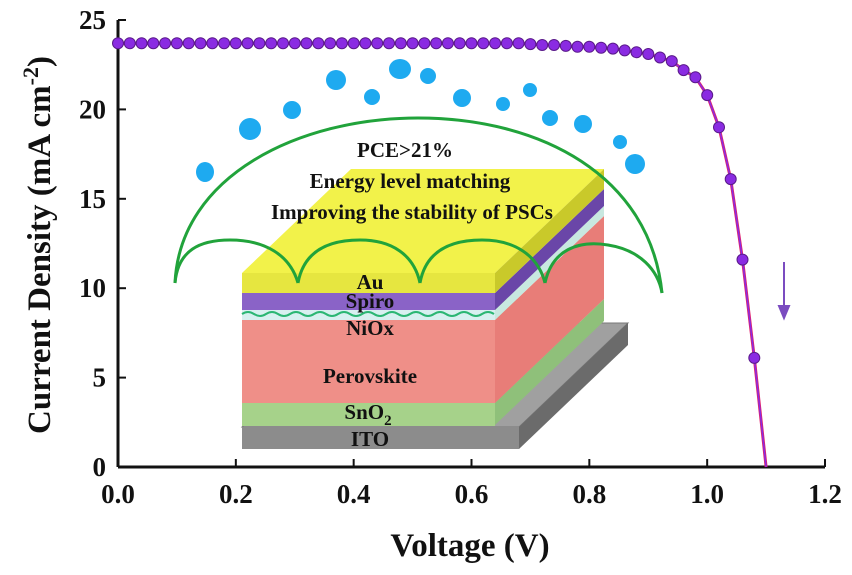  Describe the element at coordinates (589, 494) in the screenshot. I see `x-tick-label: 0.8` at that location.